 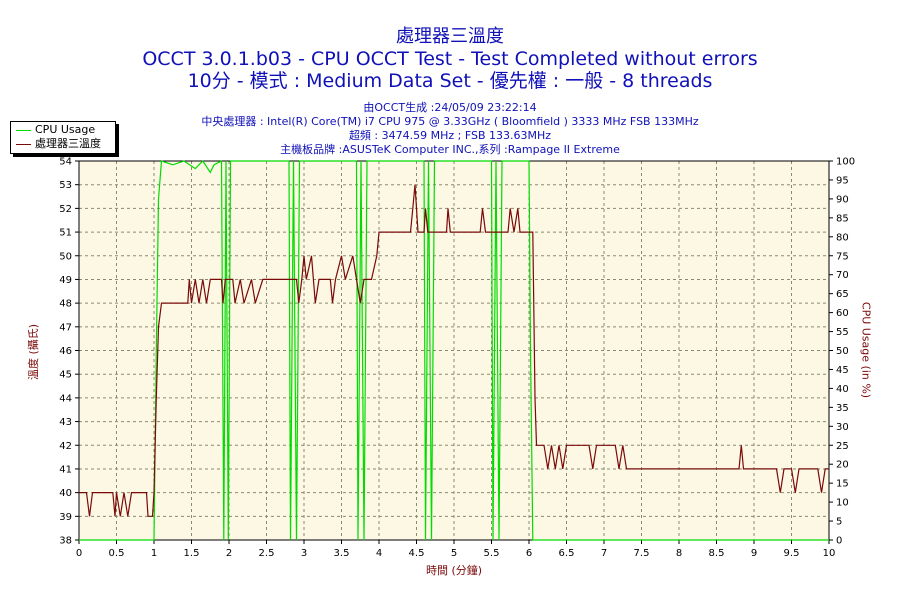 What do you see at coordinates (450, 36) in the screenshot?
I see `chart-title: 處理器三溫度` at bounding box center [450, 36].